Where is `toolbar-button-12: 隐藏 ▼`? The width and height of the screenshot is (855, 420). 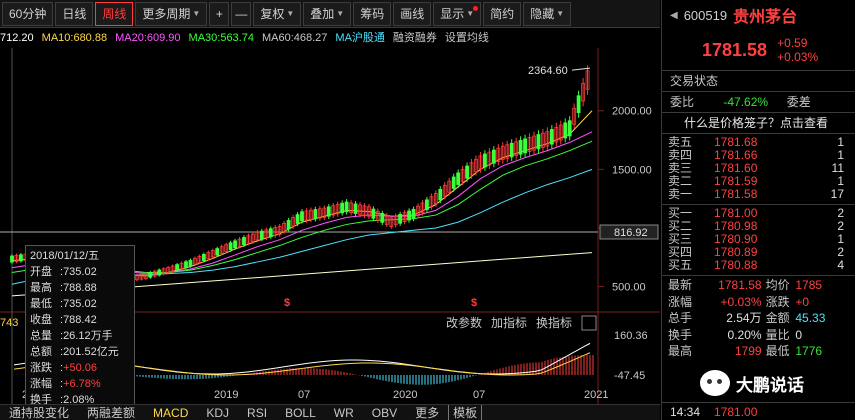
toolbar-button-12: 隐藏 ▼ is located at coordinates (547, 13).